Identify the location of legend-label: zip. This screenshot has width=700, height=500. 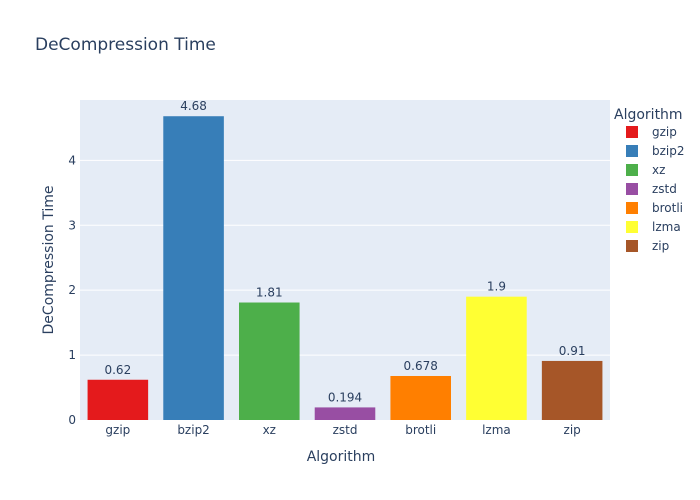
(660, 246).